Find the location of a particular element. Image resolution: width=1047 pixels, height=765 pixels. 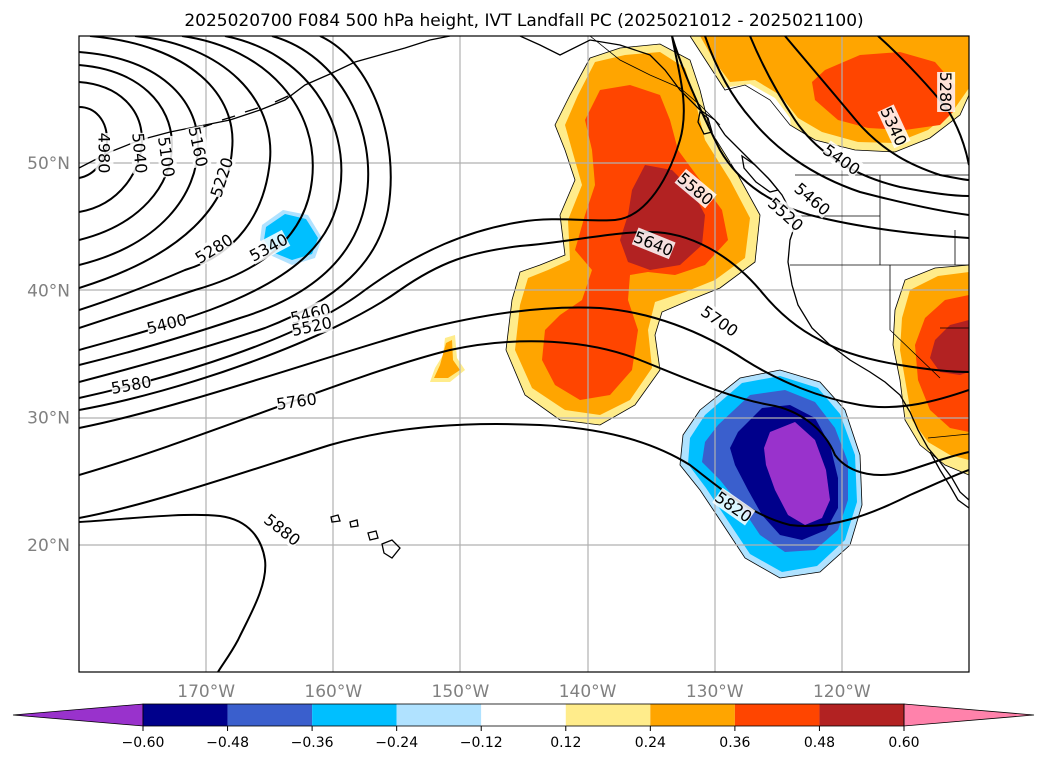

hawaii-kauai is located at coordinates (335, 518).